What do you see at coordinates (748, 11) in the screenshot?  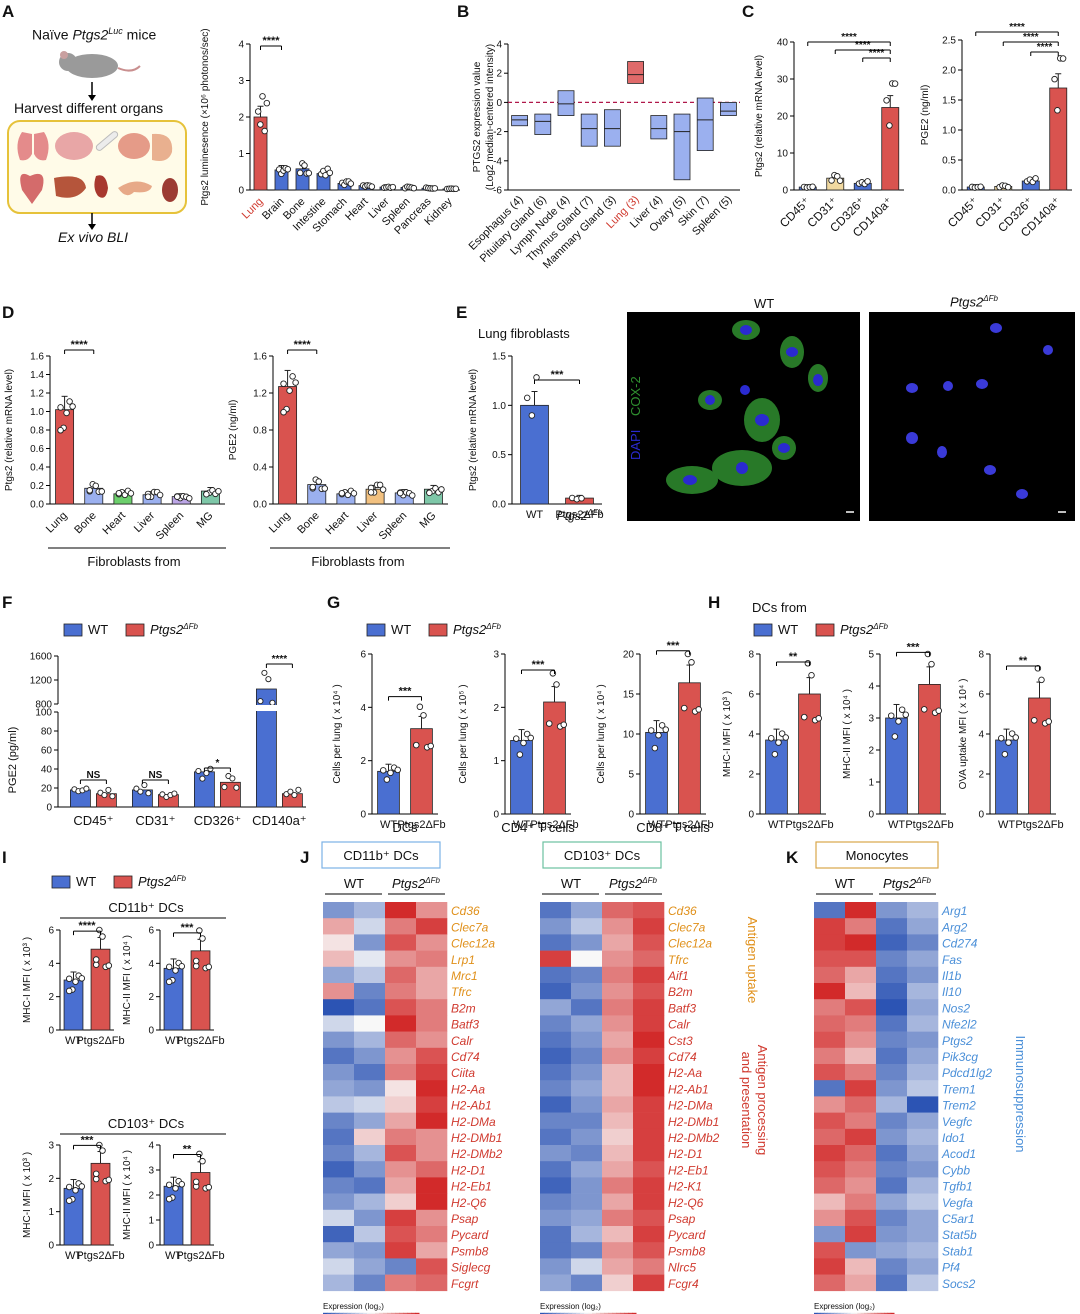 I see `panel-label-C: C` at bounding box center [748, 11].